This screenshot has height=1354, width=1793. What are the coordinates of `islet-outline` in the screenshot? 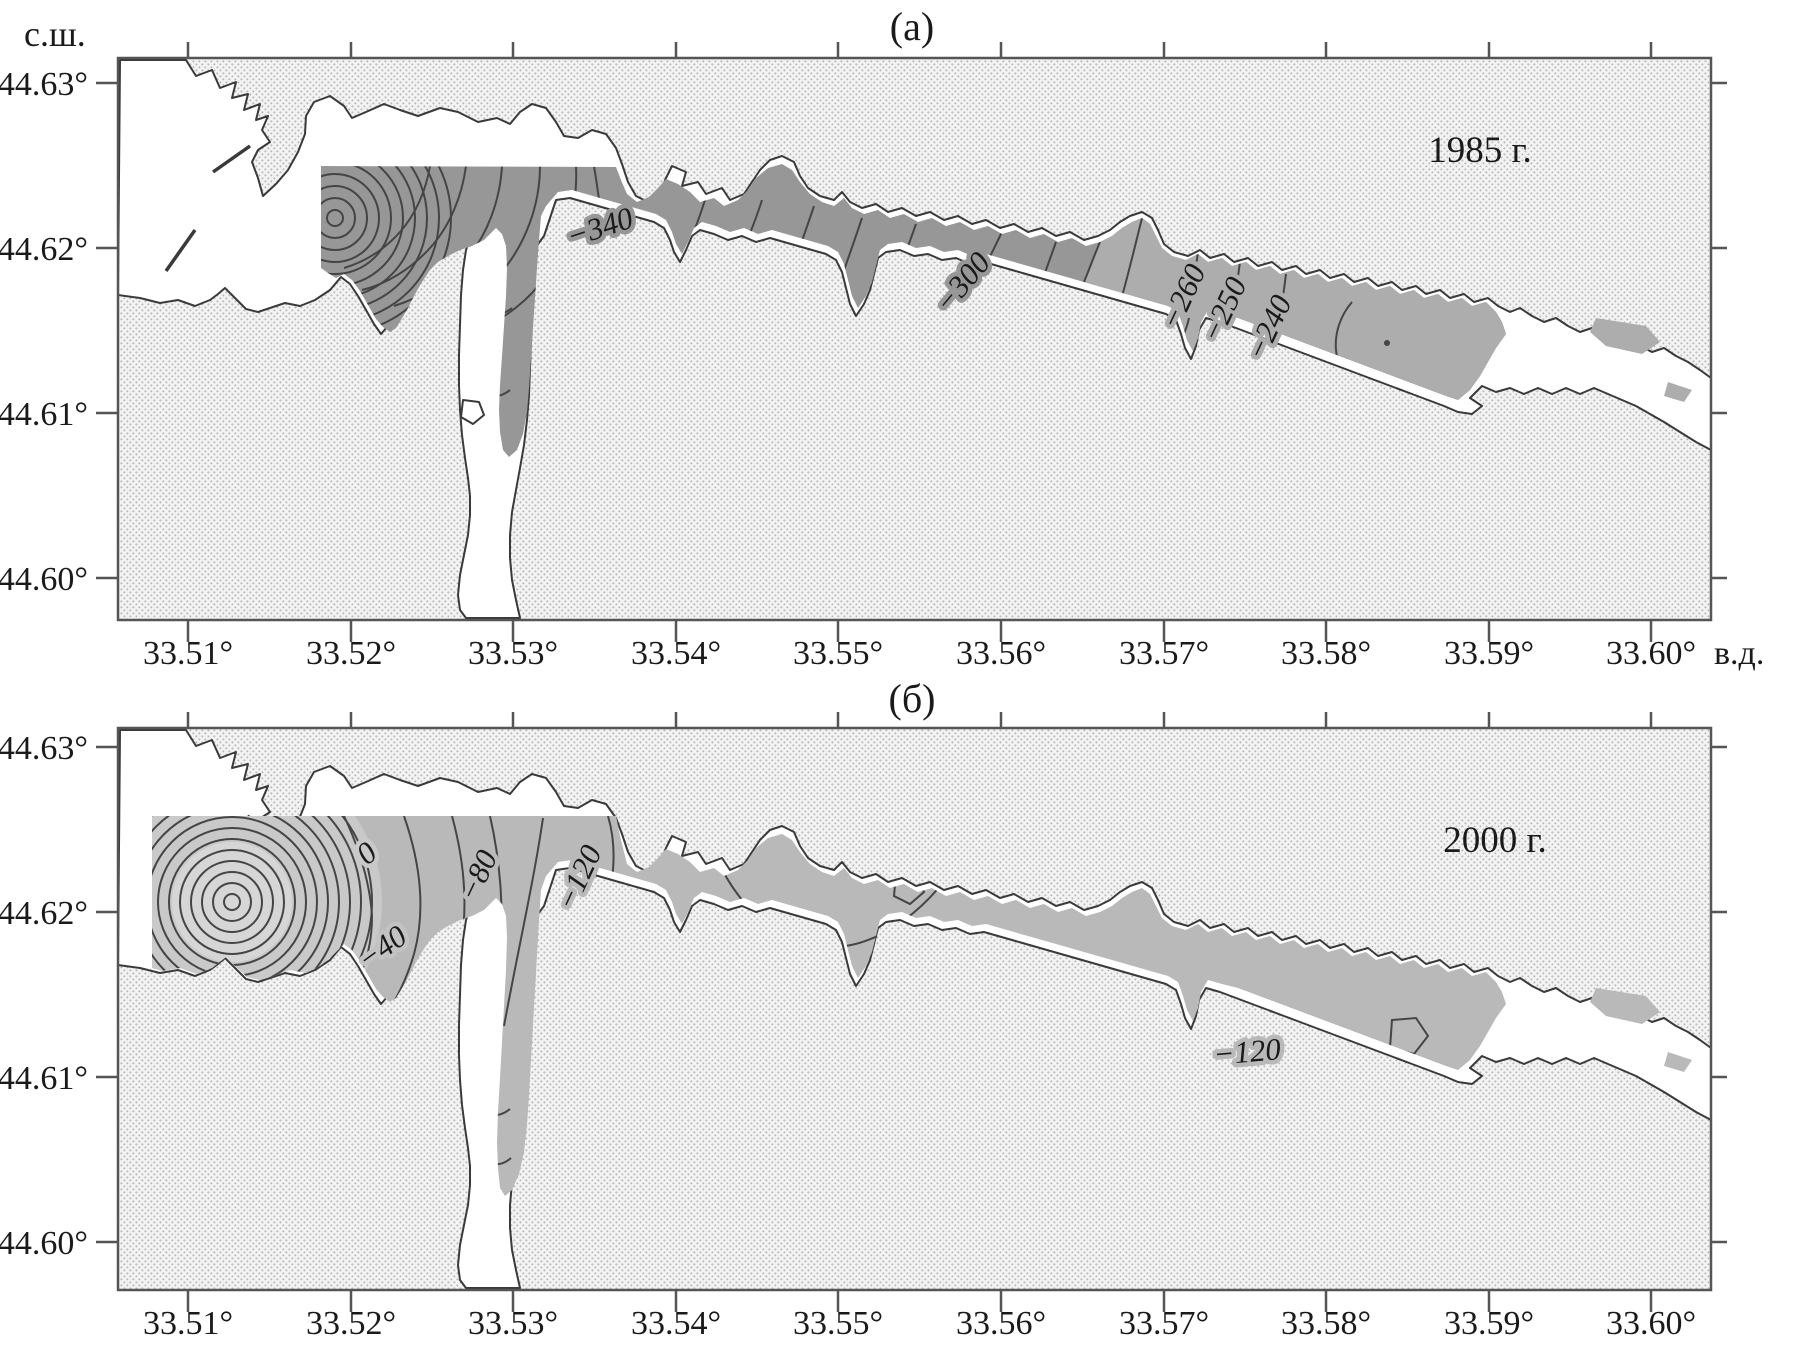 It's located at (472, 412).